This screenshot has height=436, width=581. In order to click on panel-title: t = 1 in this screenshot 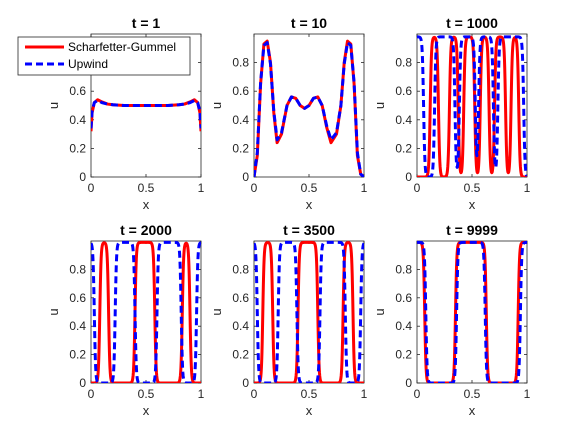, I will do `click(146, 23)`.